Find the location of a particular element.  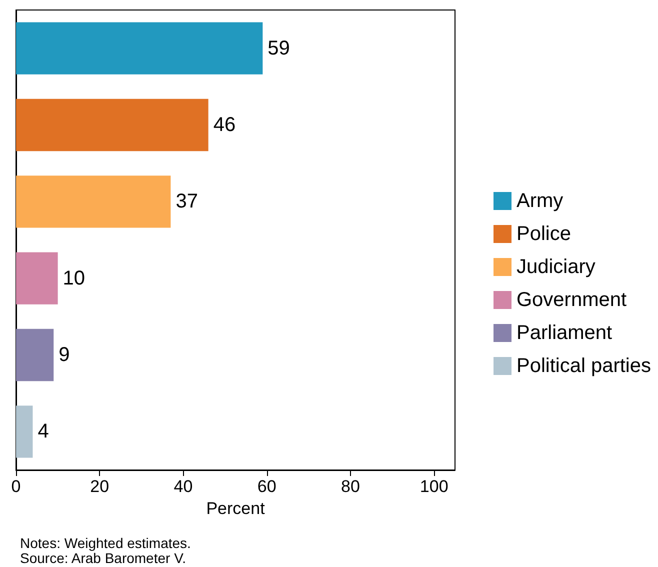

legend-label: Parliament is located at coordinates (564, 333).